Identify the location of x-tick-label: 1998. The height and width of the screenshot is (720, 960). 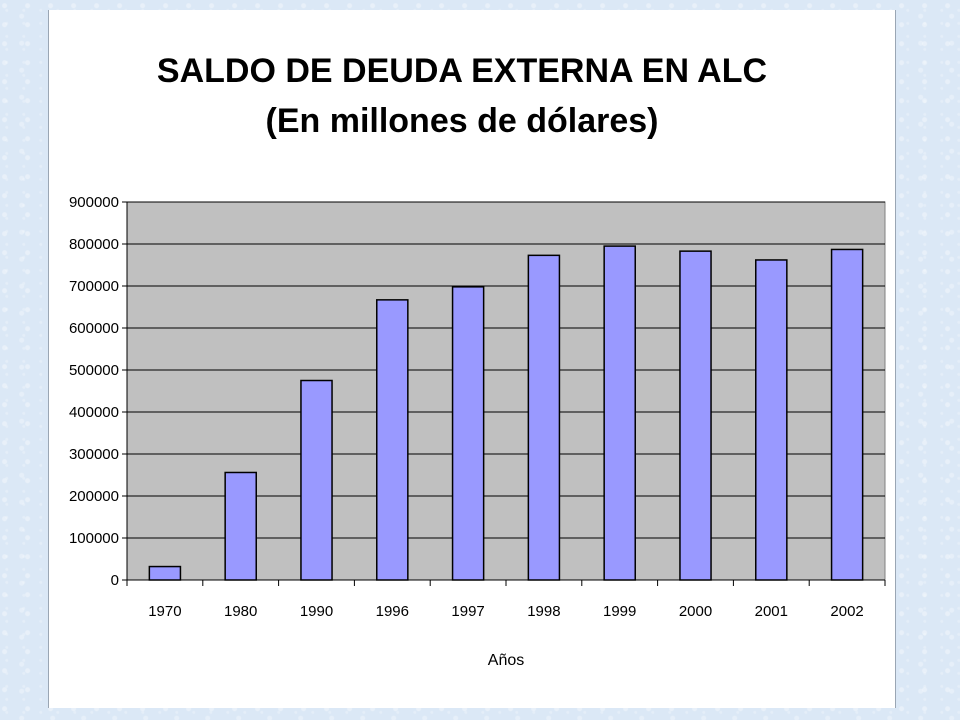
(543, 611).